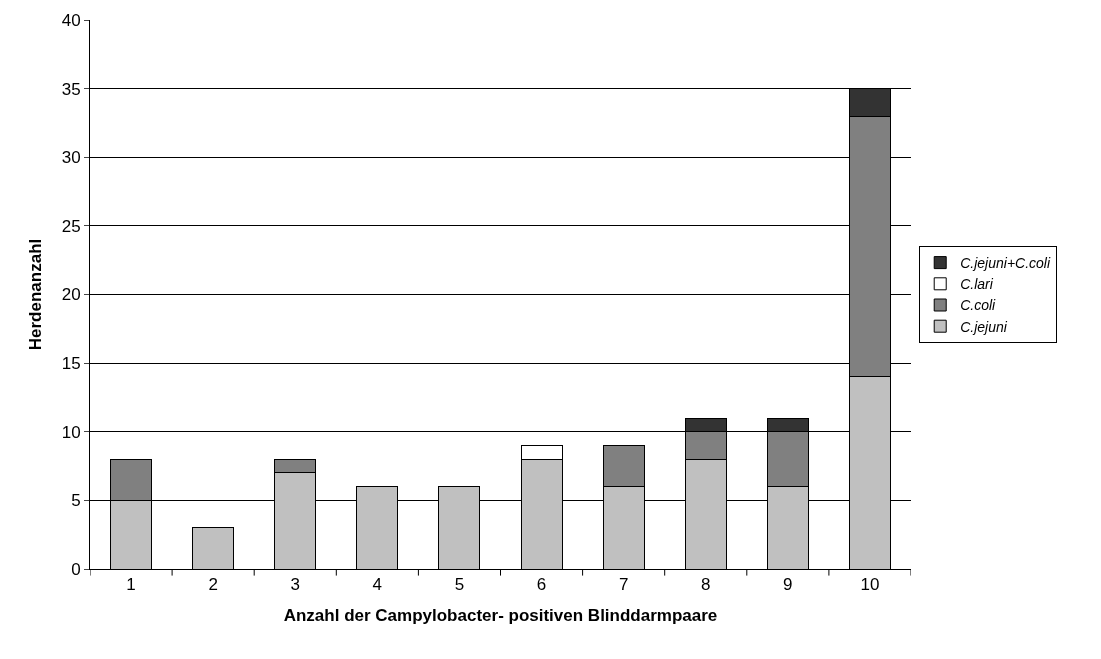 The image size is (1101, 659). Describe the element at coordinates (76, 501) in the screenshot. I see `y-tick-label: 5` at that location.